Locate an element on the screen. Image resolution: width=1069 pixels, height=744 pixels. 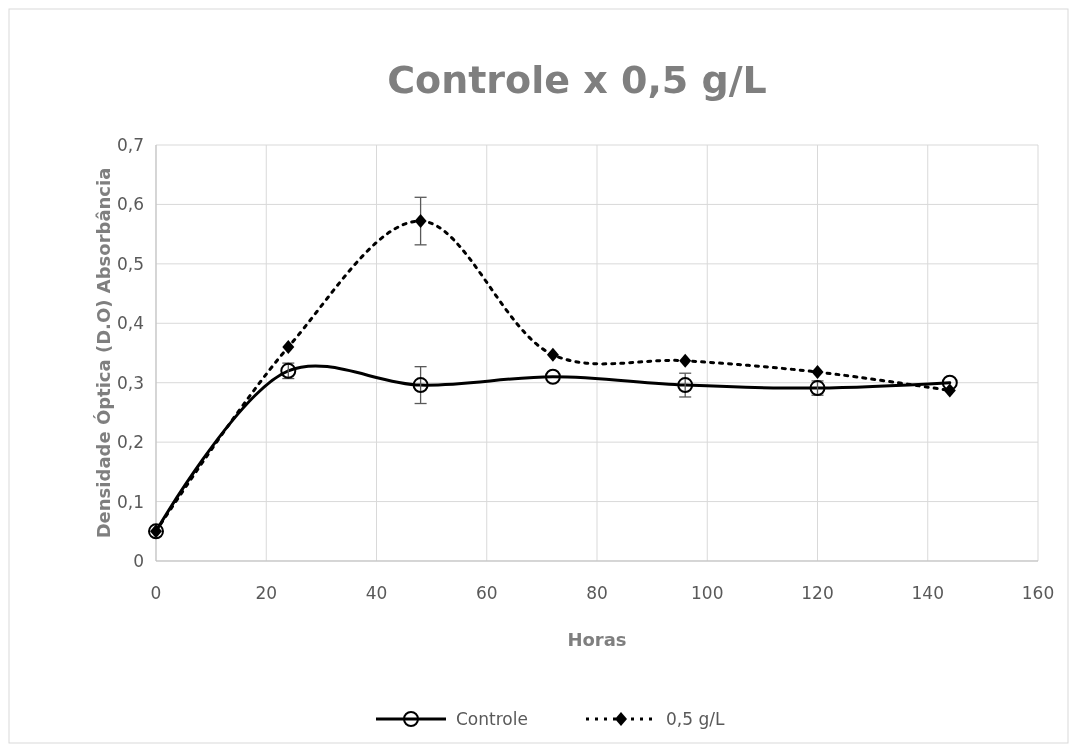
y-tick-label: 0,2 is located at coordinates (130, 442).